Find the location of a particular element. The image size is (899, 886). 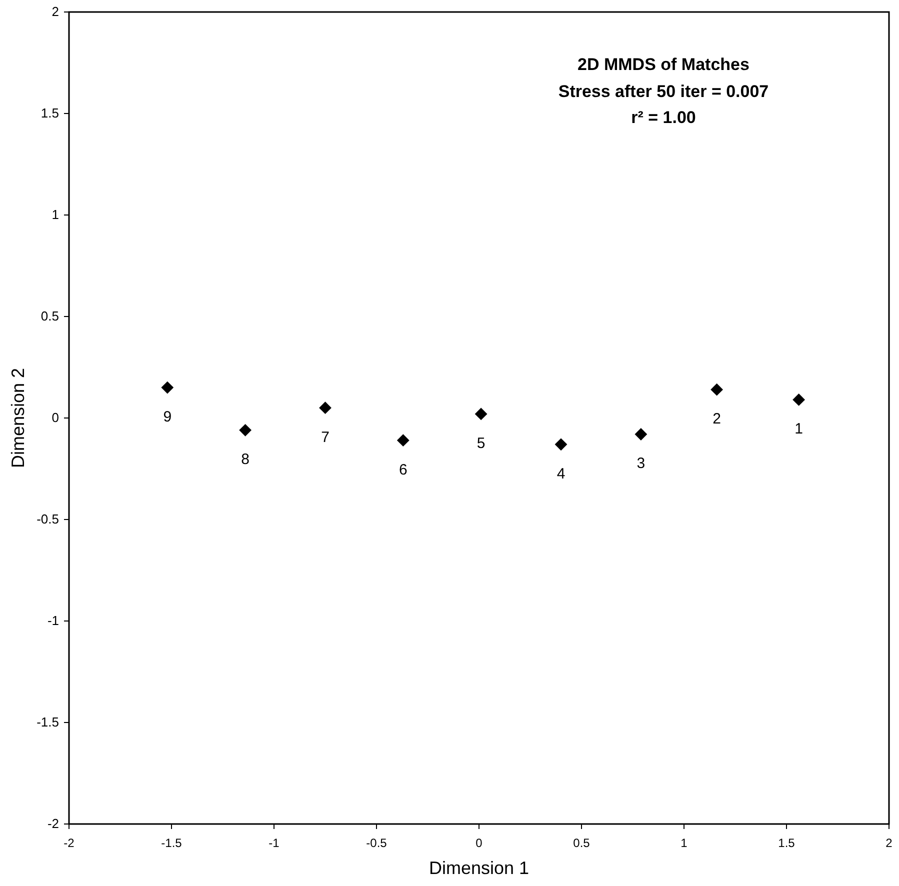

y-tick-label: -1.5 is located at coordinates (47, 722).